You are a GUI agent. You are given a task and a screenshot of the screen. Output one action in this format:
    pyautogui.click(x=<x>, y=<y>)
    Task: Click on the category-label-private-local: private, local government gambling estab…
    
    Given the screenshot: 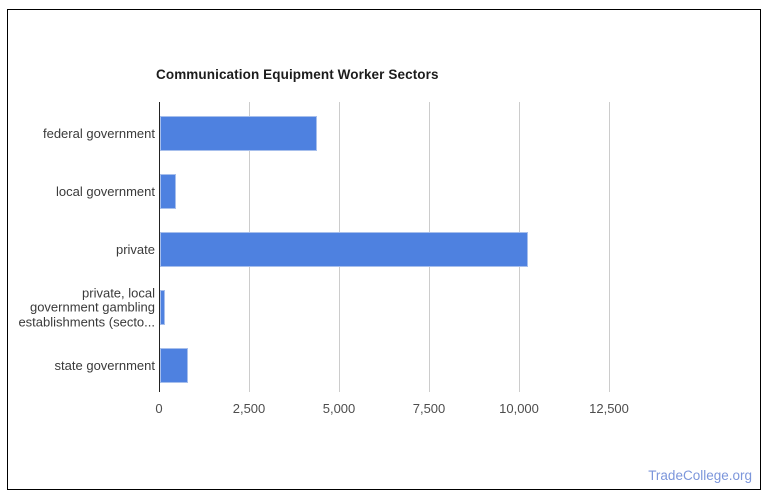 What is the action you would take?
    pyautogui.click(x=86, y=306)
    